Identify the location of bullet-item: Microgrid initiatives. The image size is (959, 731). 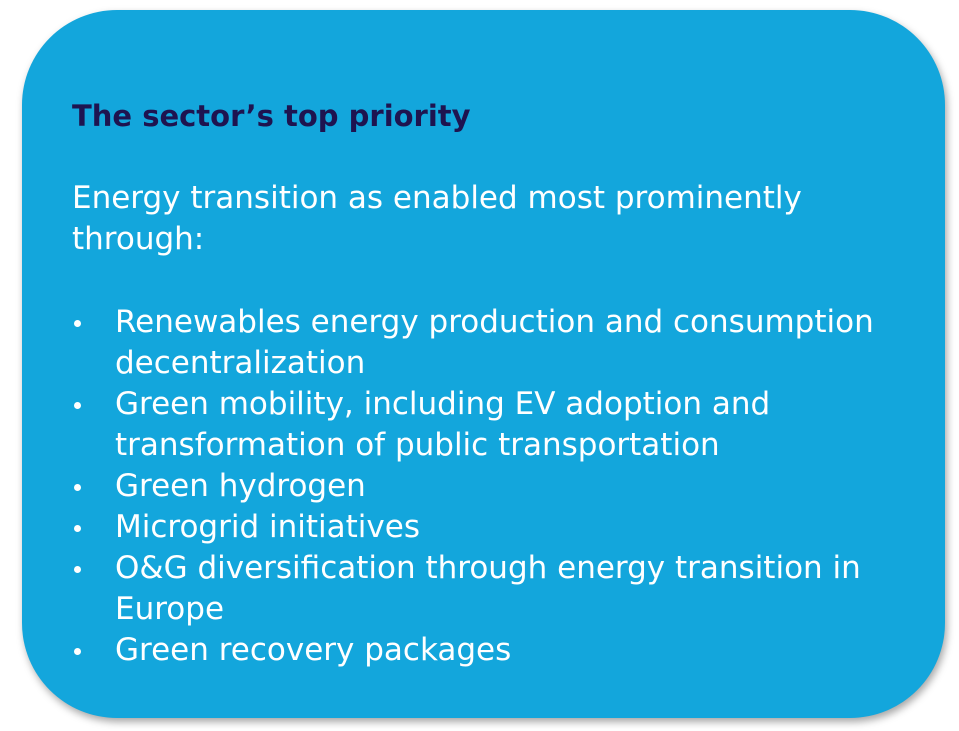
(504, 527).